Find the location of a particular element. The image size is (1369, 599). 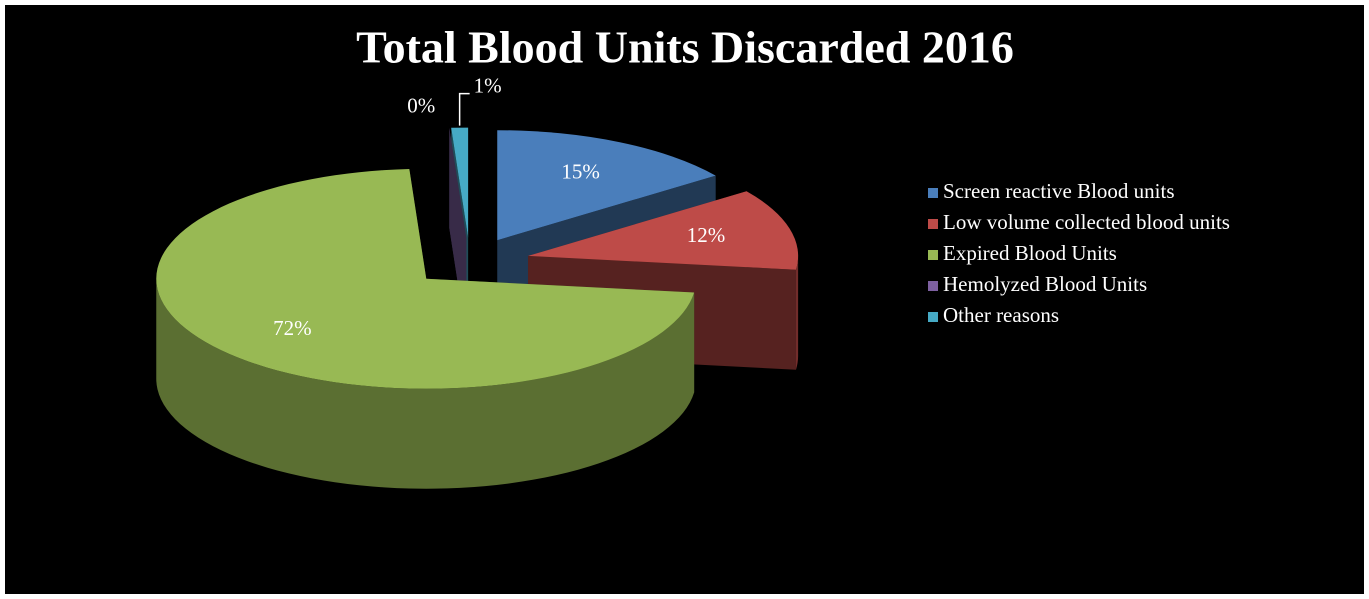

data-label: 0% is located at coordinates (421, 106).